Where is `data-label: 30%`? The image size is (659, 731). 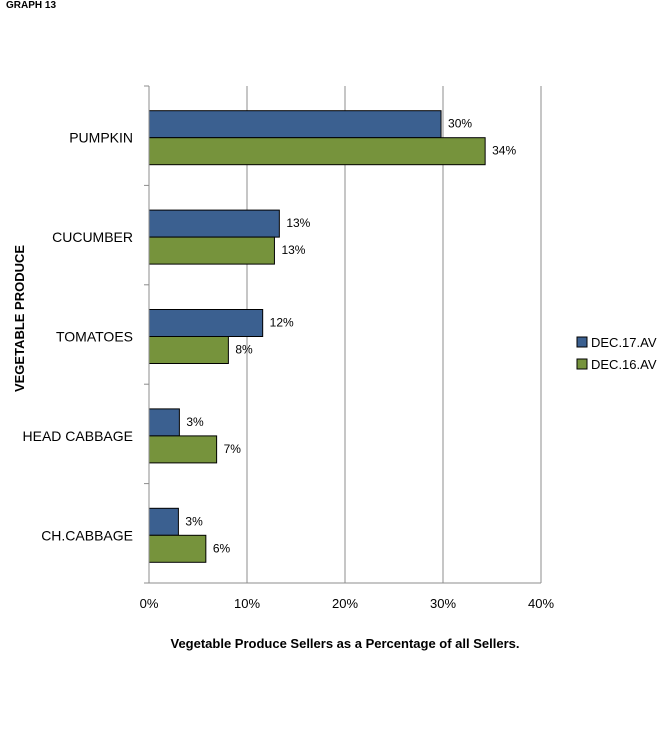 data-label: 30% is located at coordinates (460, 124).